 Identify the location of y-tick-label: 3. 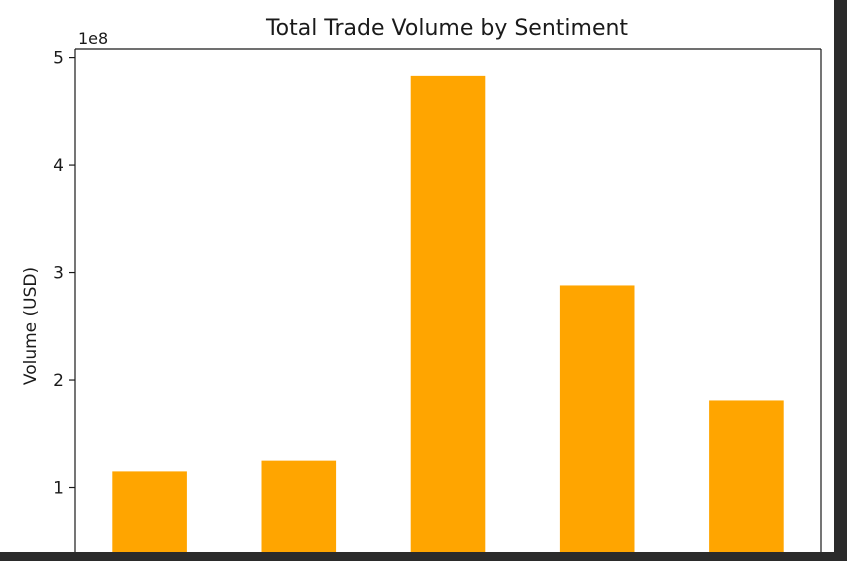
(58, 274).